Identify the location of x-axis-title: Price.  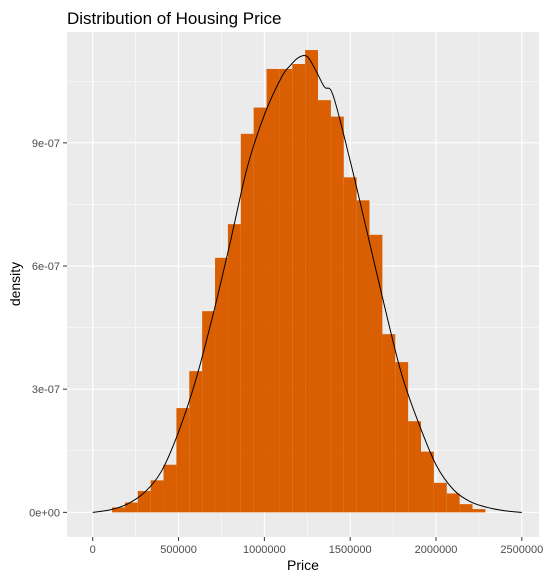
(303, 565).